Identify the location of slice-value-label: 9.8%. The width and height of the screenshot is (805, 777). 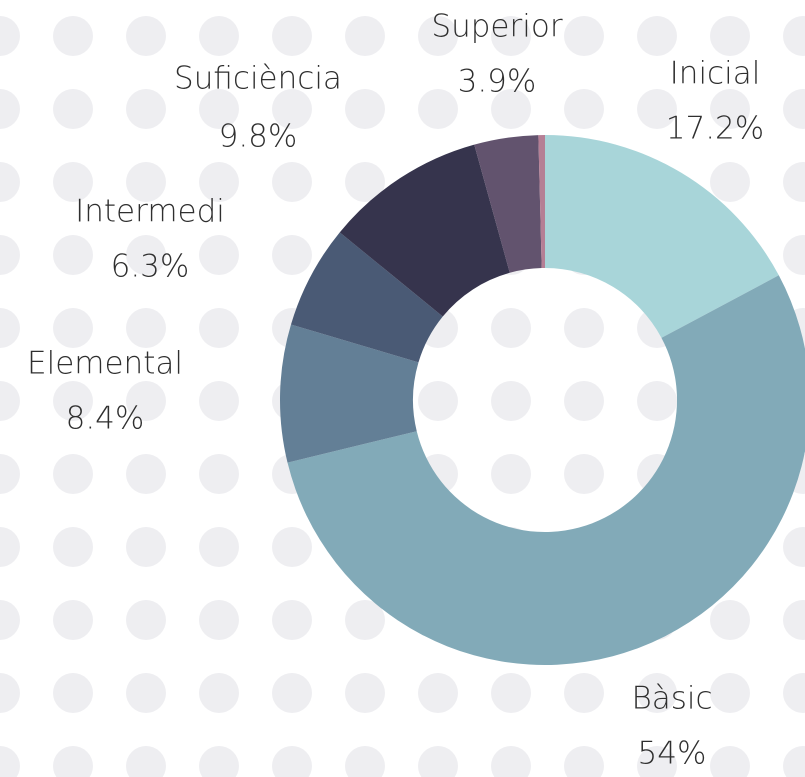
(258, 137).